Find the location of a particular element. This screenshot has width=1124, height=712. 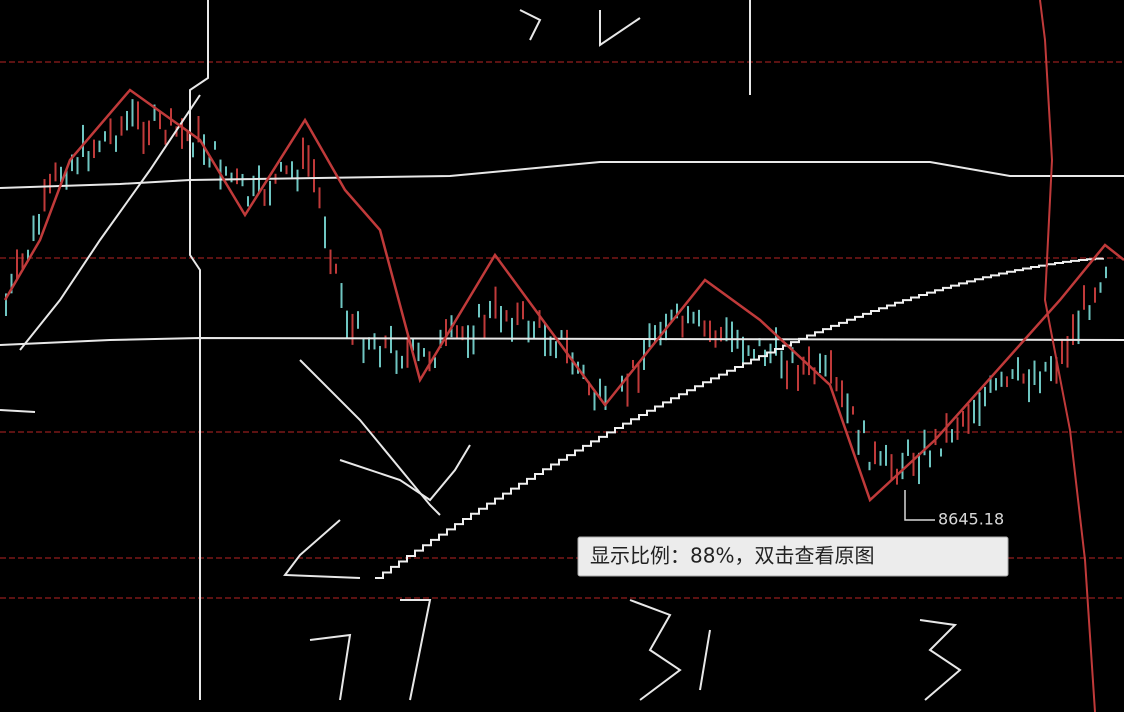

tooltip: 显示比例：88%，双击查看原图 is located at coordinates (793, 556).